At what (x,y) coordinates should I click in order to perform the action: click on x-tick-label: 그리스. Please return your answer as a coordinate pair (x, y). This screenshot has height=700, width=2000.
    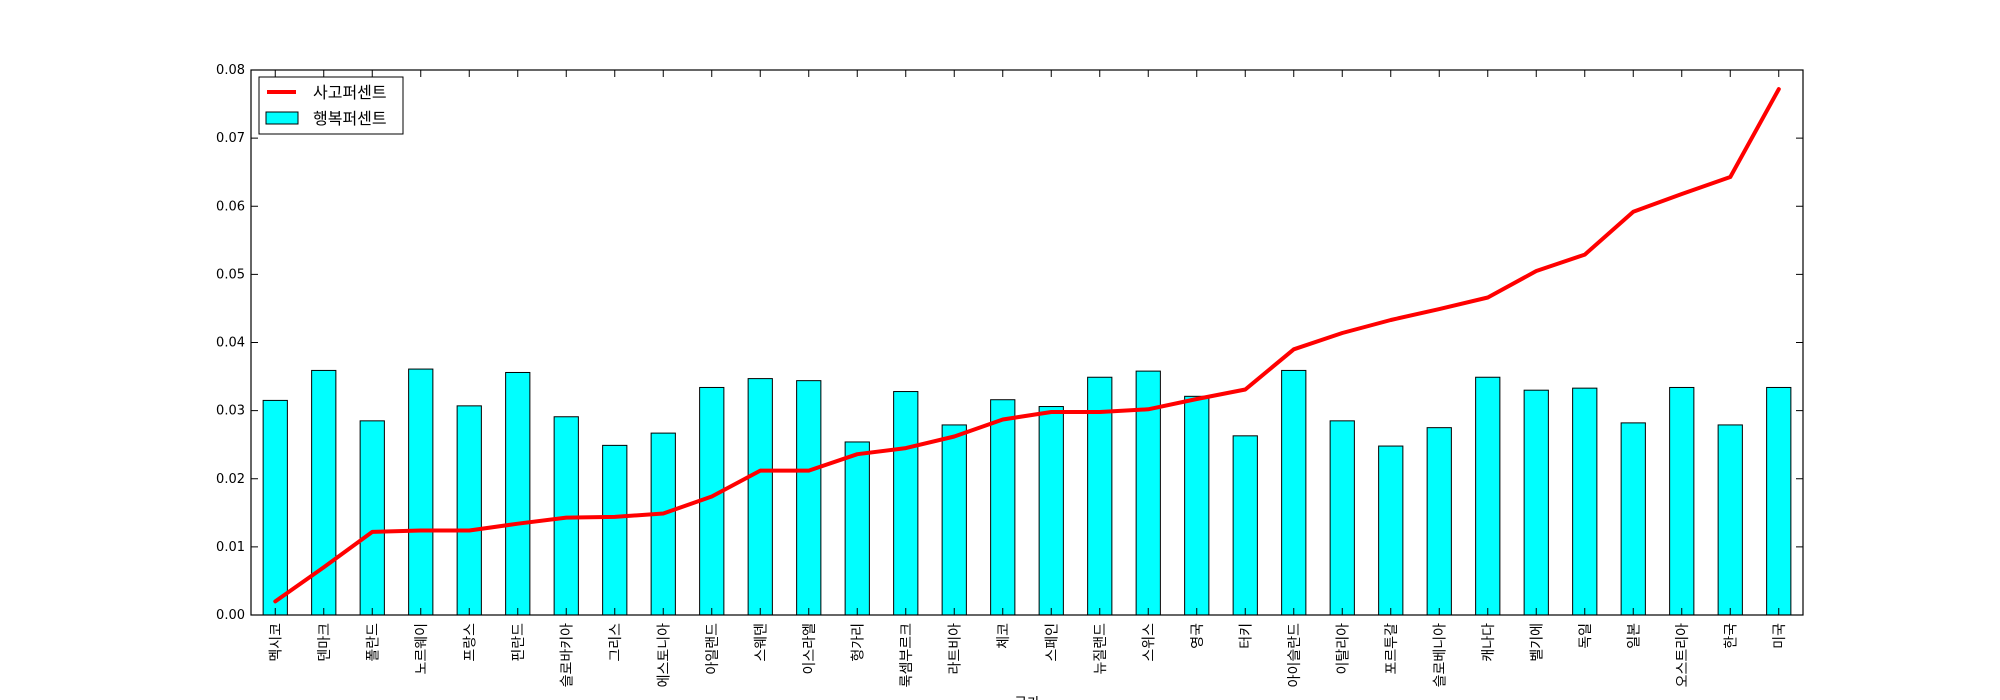
    Looking at the image, I should click on (616, 642).